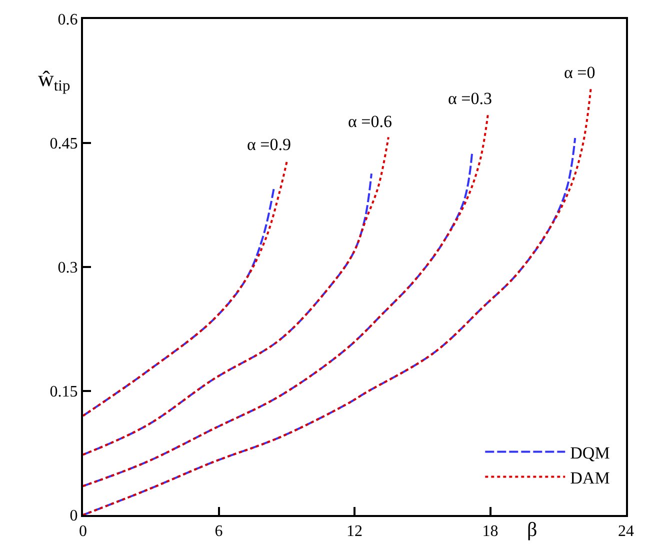  I want to click on legend-label: DQM, so click(590, 452).